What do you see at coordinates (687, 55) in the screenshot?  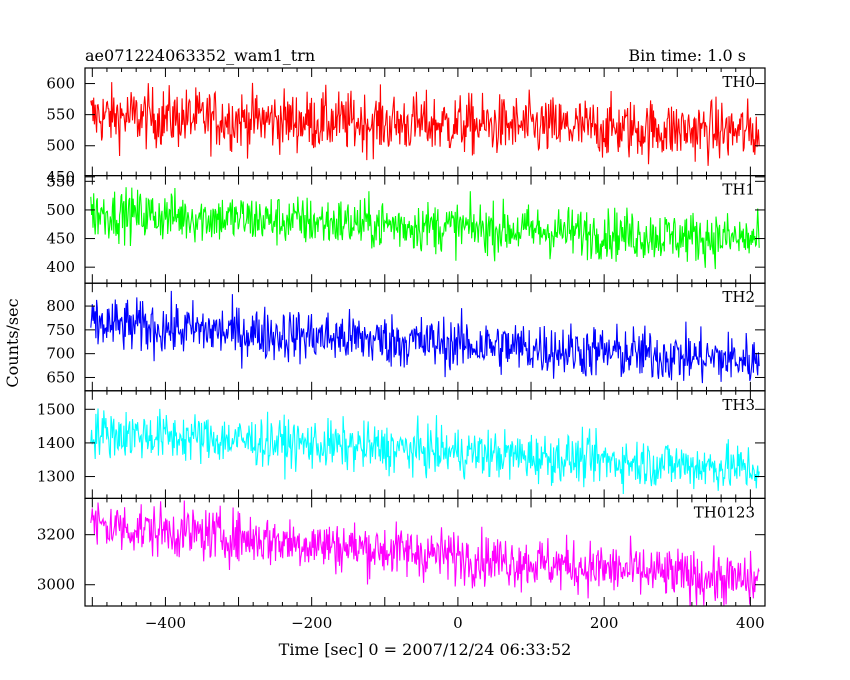 I see `chart-right-title: Bin time: 1.0 s` at bounding box center [687, 55].